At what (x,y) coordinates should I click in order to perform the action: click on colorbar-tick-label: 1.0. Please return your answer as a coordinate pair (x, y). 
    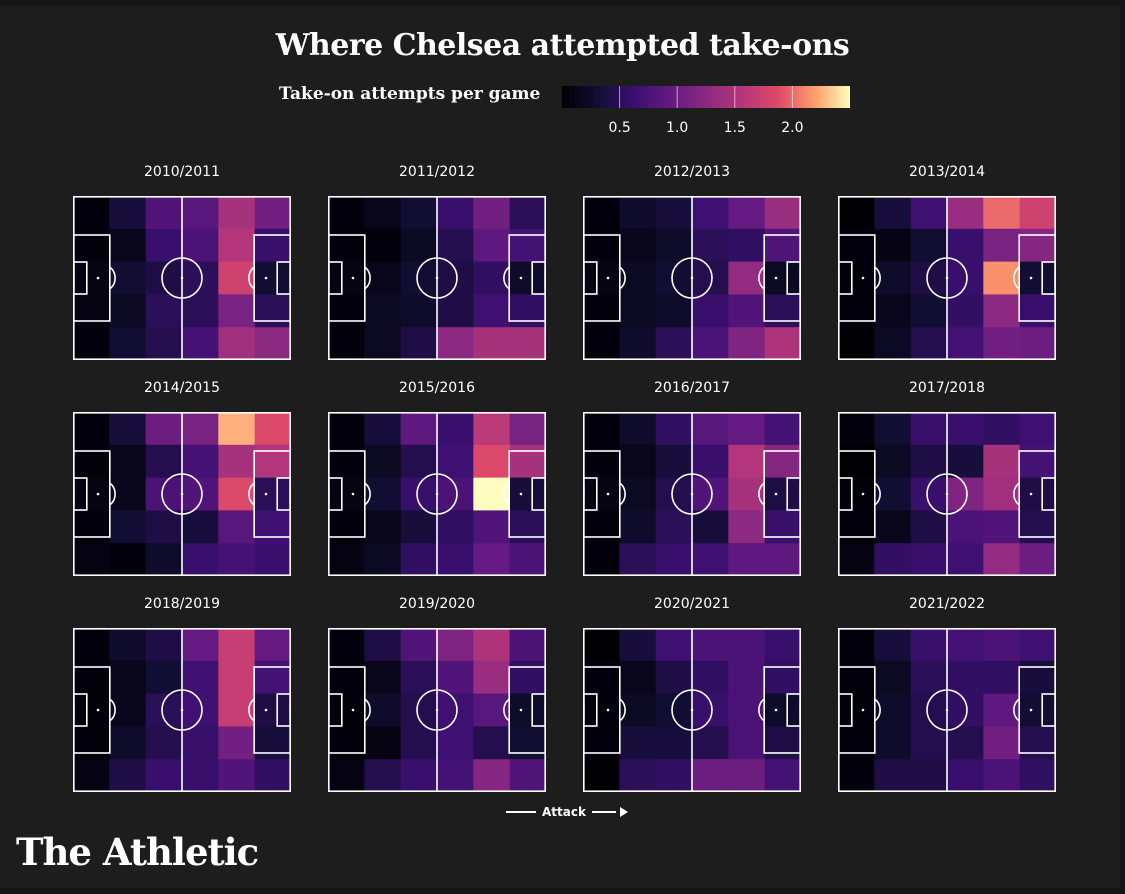
    Looking at the image, I should click on (677, 128).